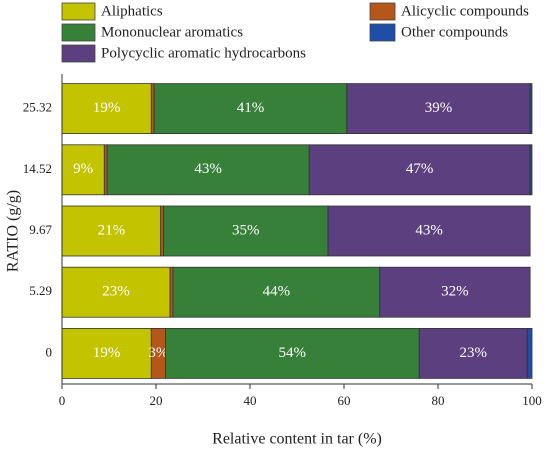  Describe the element at coordinates (156, 400) in the screenshot. I see `x-tick-label-1: 20` at that location.